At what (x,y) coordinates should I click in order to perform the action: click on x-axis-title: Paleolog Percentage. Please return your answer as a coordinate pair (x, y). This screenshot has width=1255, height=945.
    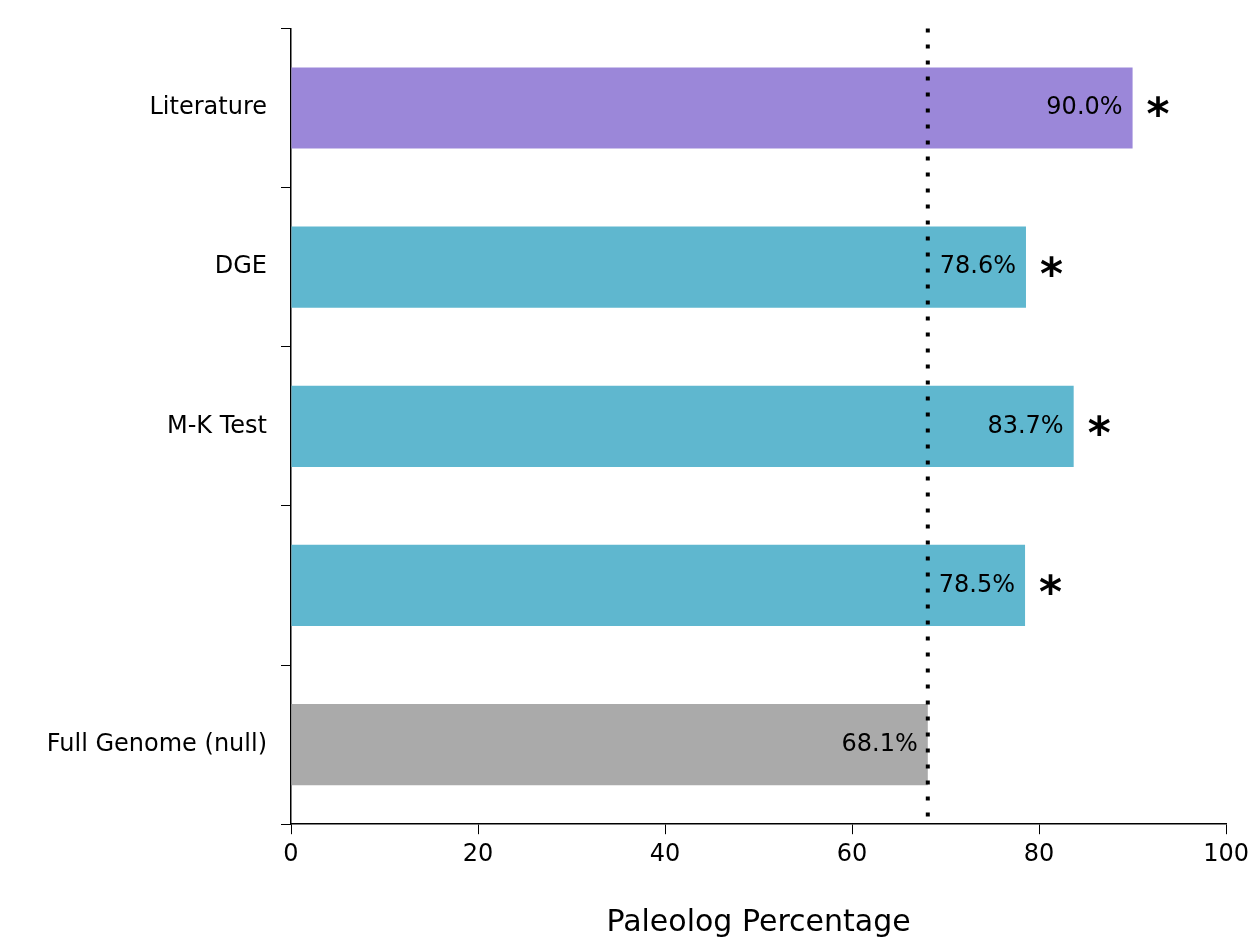
    Looking at the image, I should click on (758, 920).